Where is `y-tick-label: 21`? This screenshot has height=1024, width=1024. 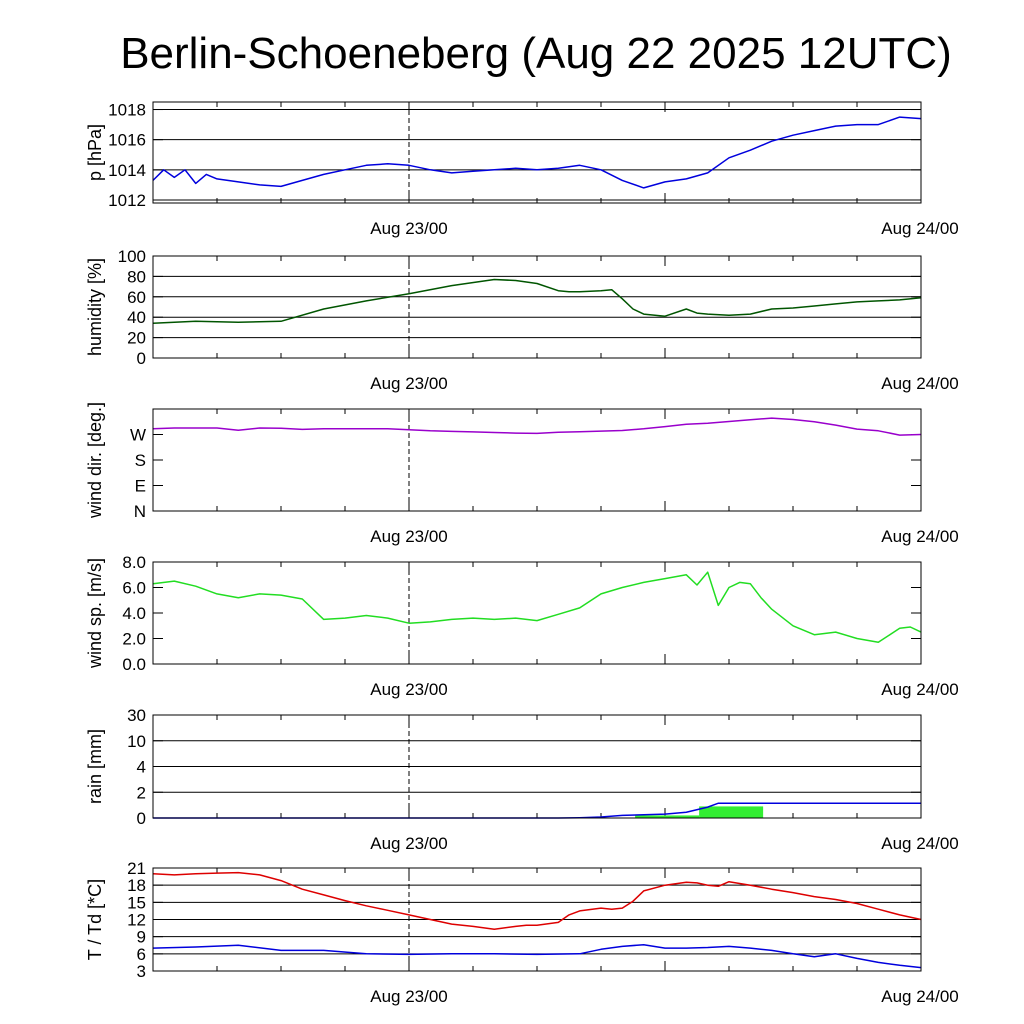 y-tick-label: 21 is located at coordinates (136, 868).